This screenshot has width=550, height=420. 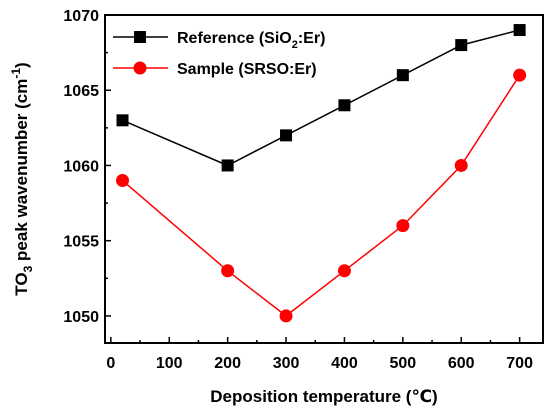 I want to click on legend: Reference (SiO2:Er) Sample (SRSO:Er), so click(x=219, y=54).